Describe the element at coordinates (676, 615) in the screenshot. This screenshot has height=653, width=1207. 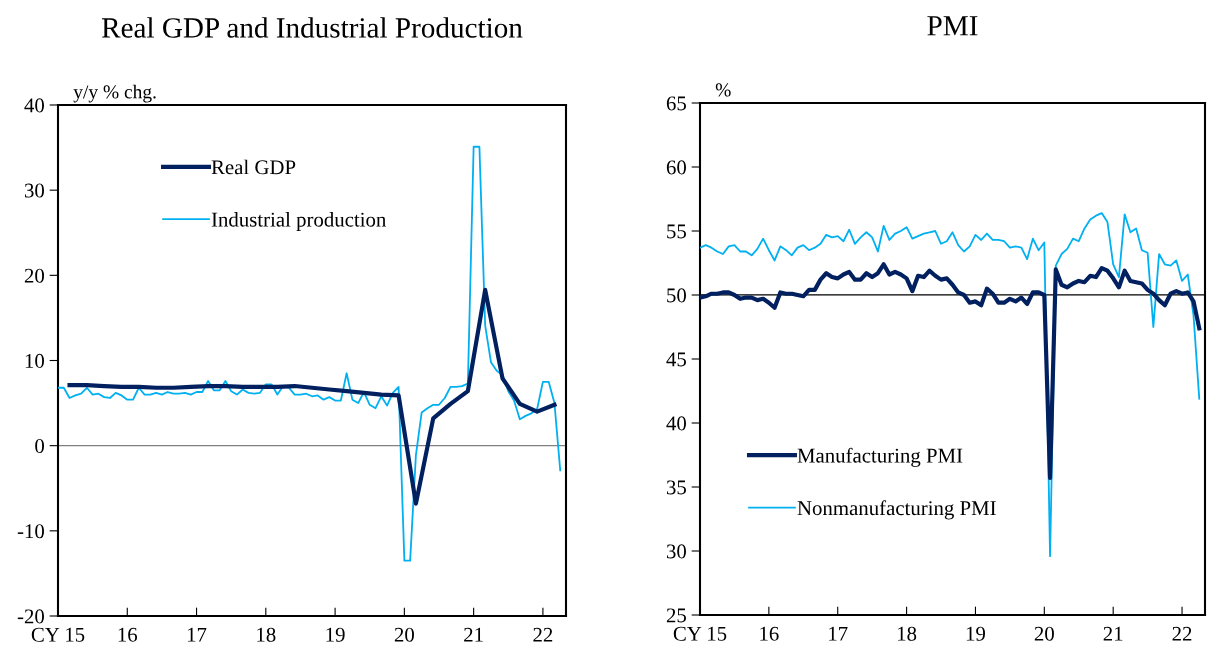
I see `y-tick-label: 25` at that location.